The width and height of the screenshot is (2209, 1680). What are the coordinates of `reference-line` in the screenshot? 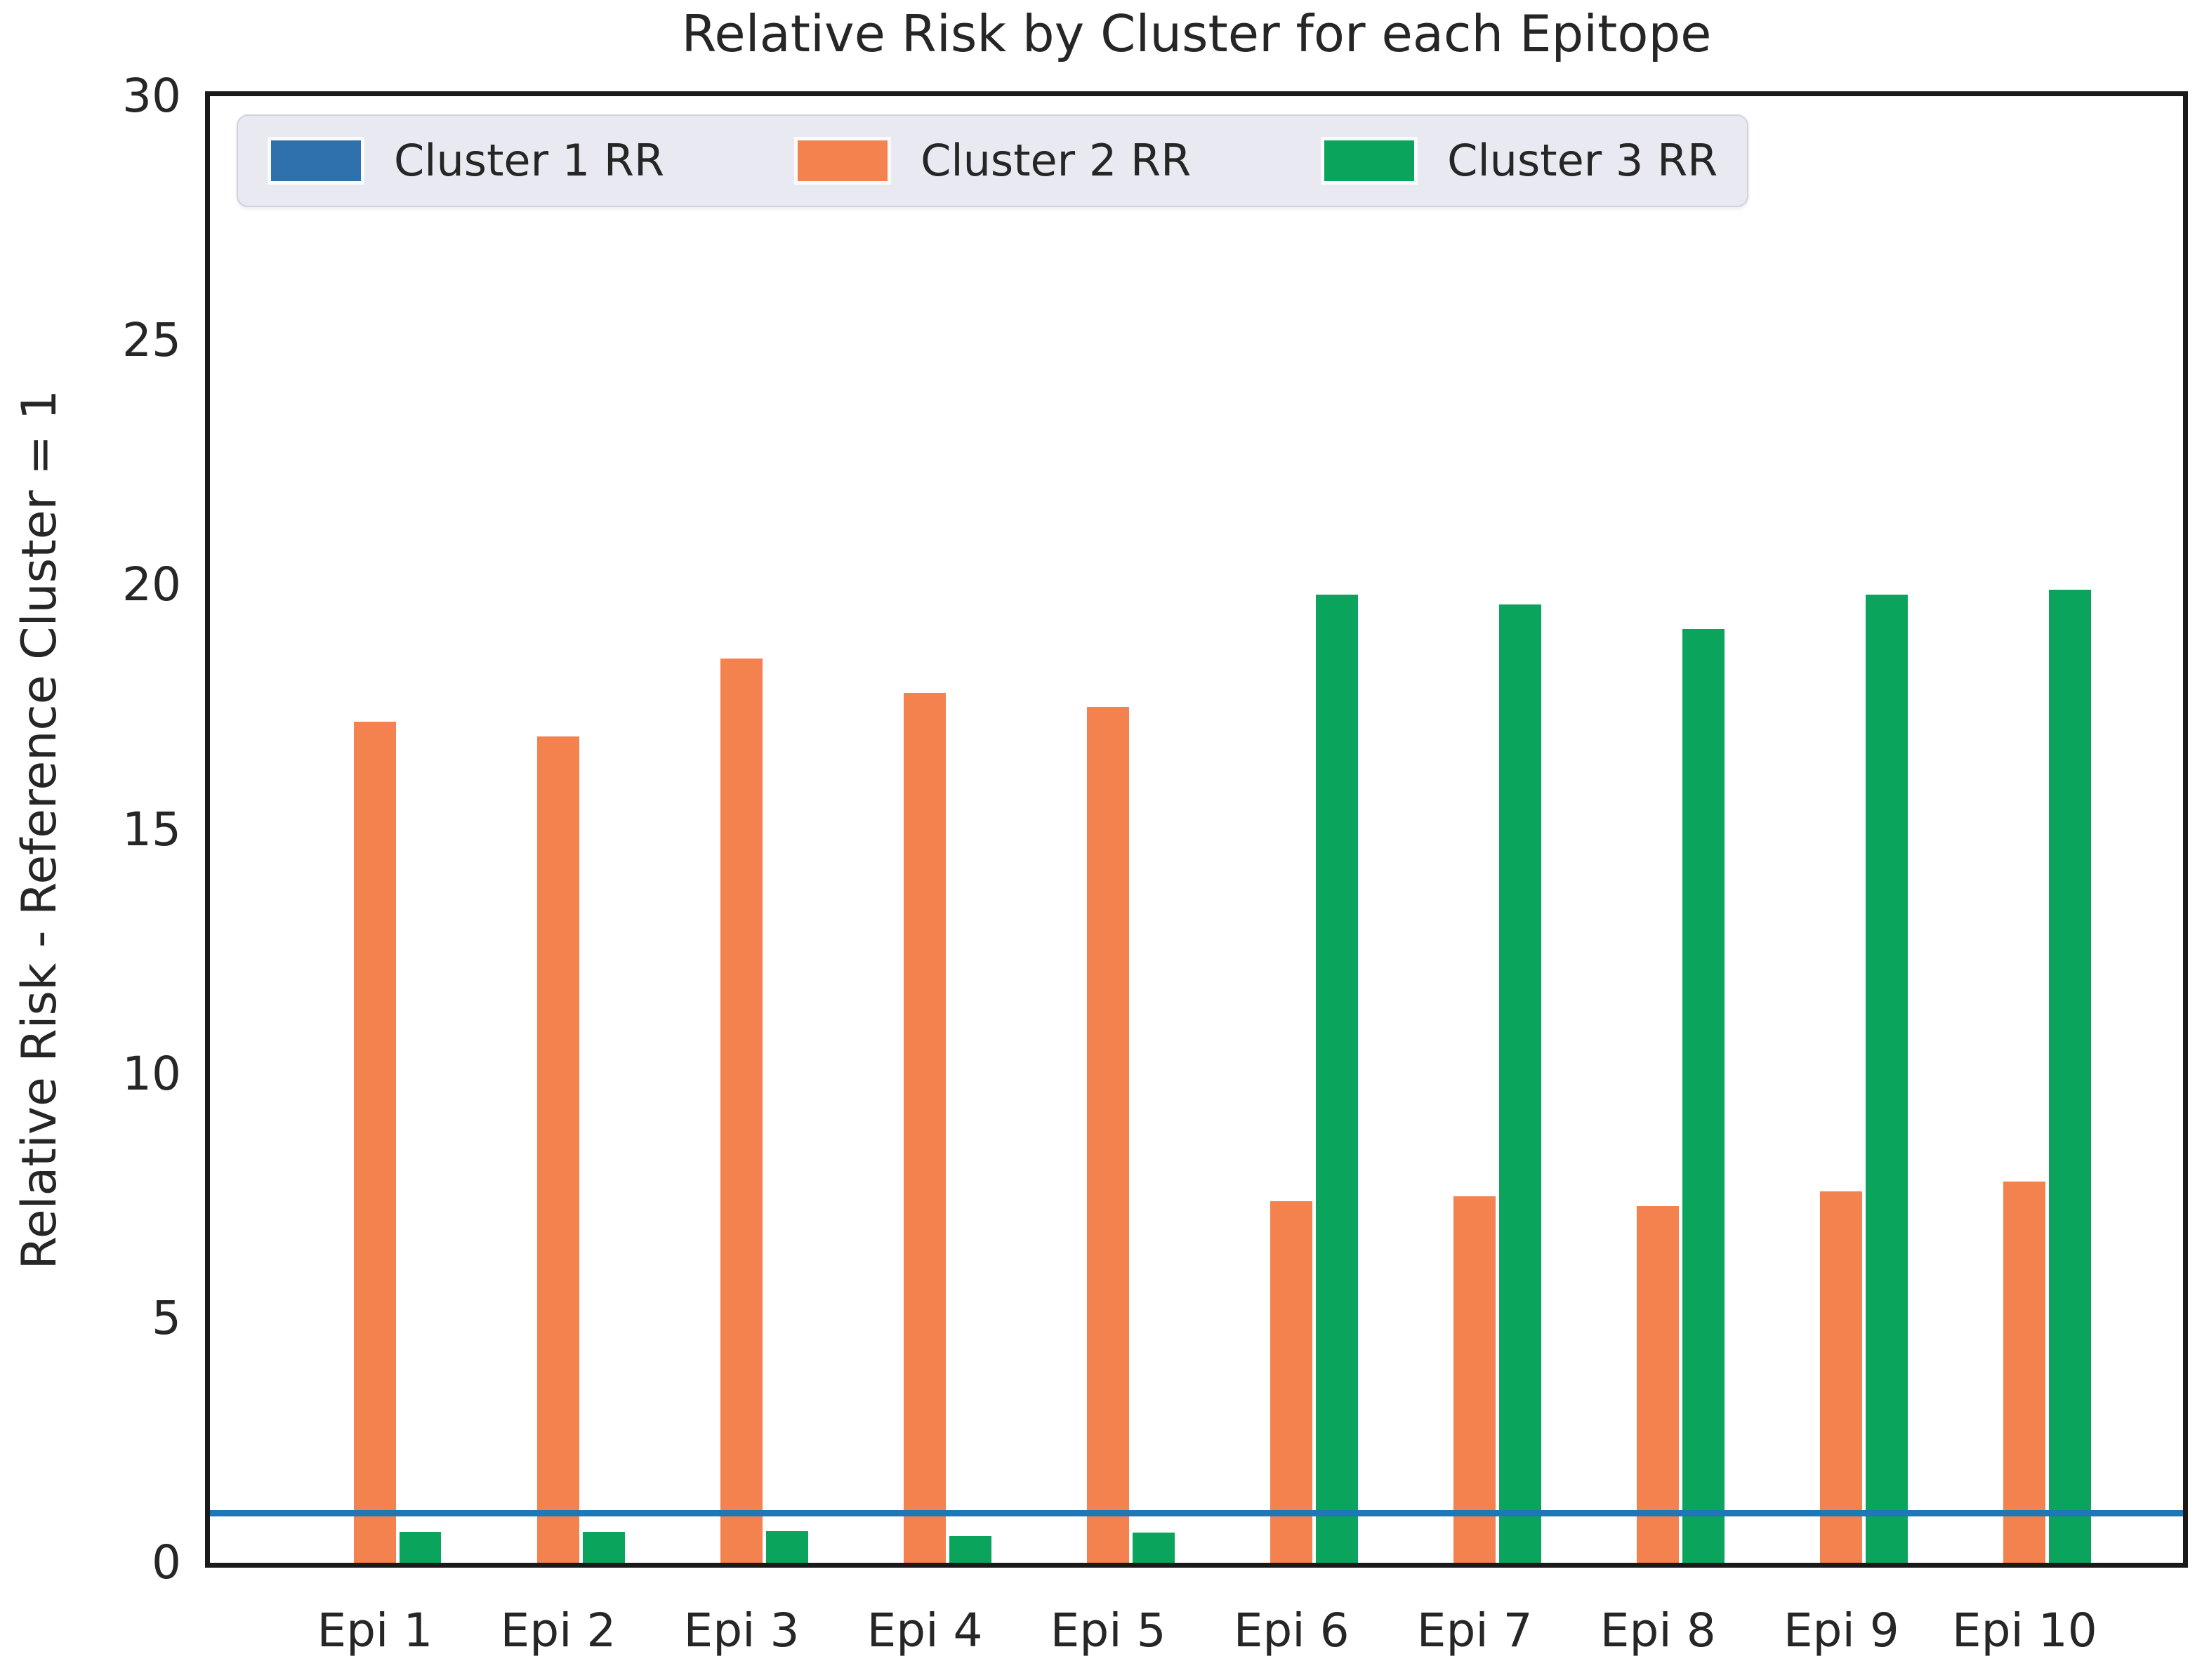 It's located at (1196, 1514).